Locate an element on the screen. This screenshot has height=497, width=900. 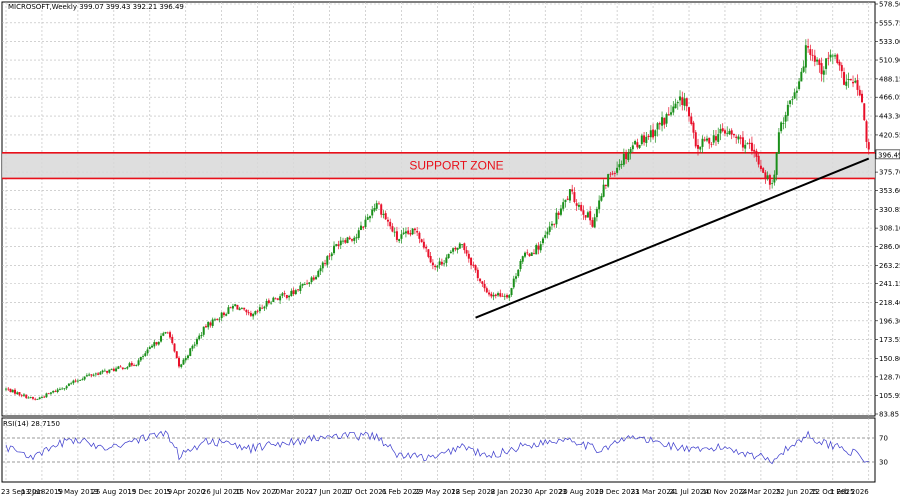
rsi-label: RSI(14) 28.7150 is located at coordinates (31, 424).